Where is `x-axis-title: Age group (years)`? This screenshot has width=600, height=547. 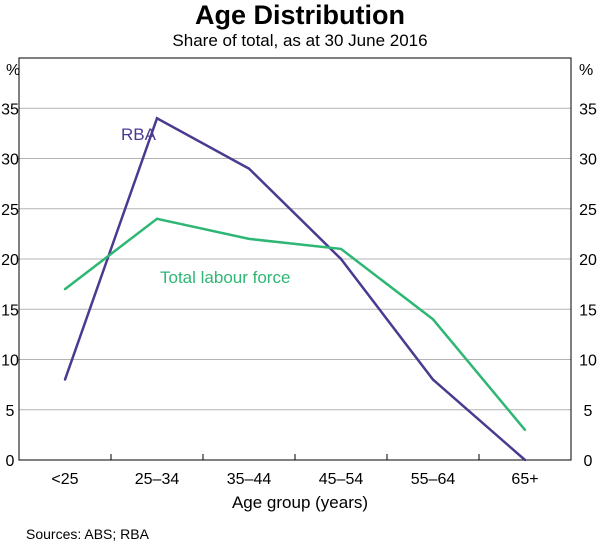 x-axis-title: Age group (years) is located at coordinates (300, 502).